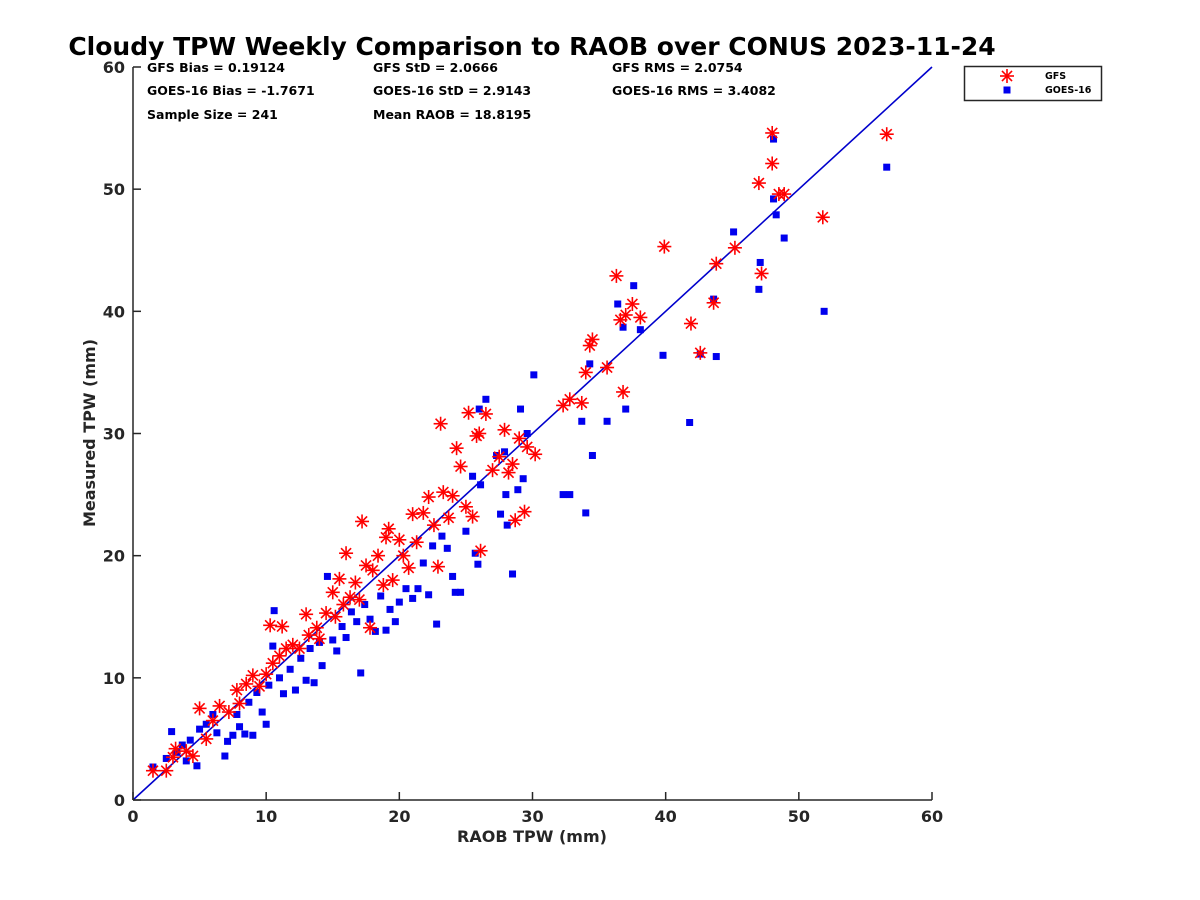 This screenshot has height=900, width=1200. I want to click on y-tick-label: 20, so click(114, 556).